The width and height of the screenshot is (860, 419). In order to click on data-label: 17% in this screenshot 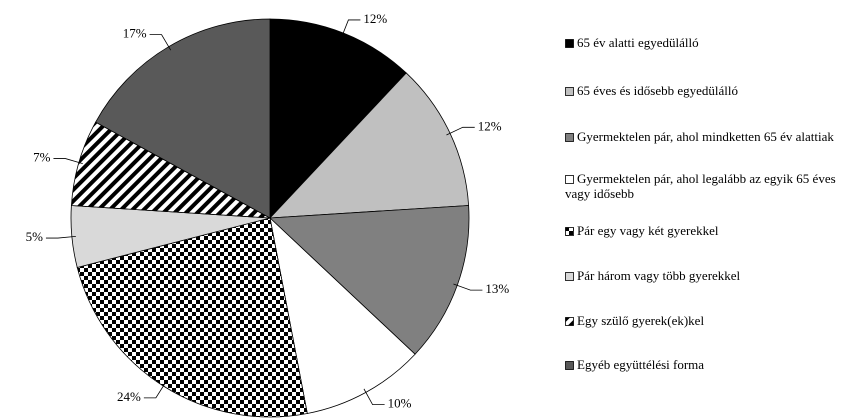, I will do `click(135, 33)`.